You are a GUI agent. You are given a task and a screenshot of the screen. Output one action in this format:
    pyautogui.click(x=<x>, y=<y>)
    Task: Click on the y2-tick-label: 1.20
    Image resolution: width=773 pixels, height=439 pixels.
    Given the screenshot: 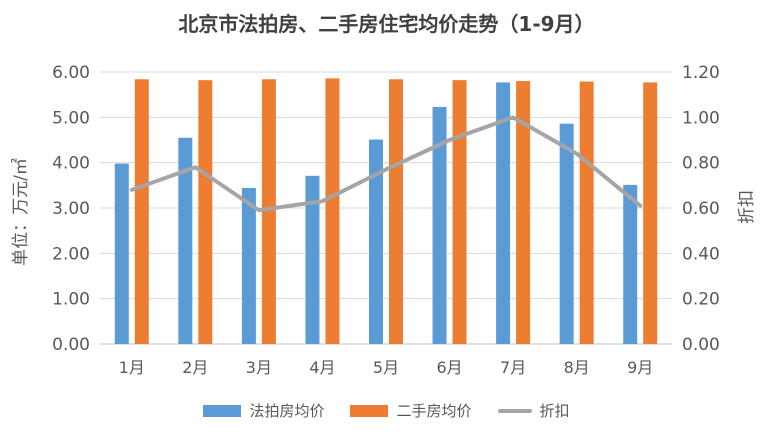 What is the action you would take?
    pyautogui.click(x=701, y=73)
    